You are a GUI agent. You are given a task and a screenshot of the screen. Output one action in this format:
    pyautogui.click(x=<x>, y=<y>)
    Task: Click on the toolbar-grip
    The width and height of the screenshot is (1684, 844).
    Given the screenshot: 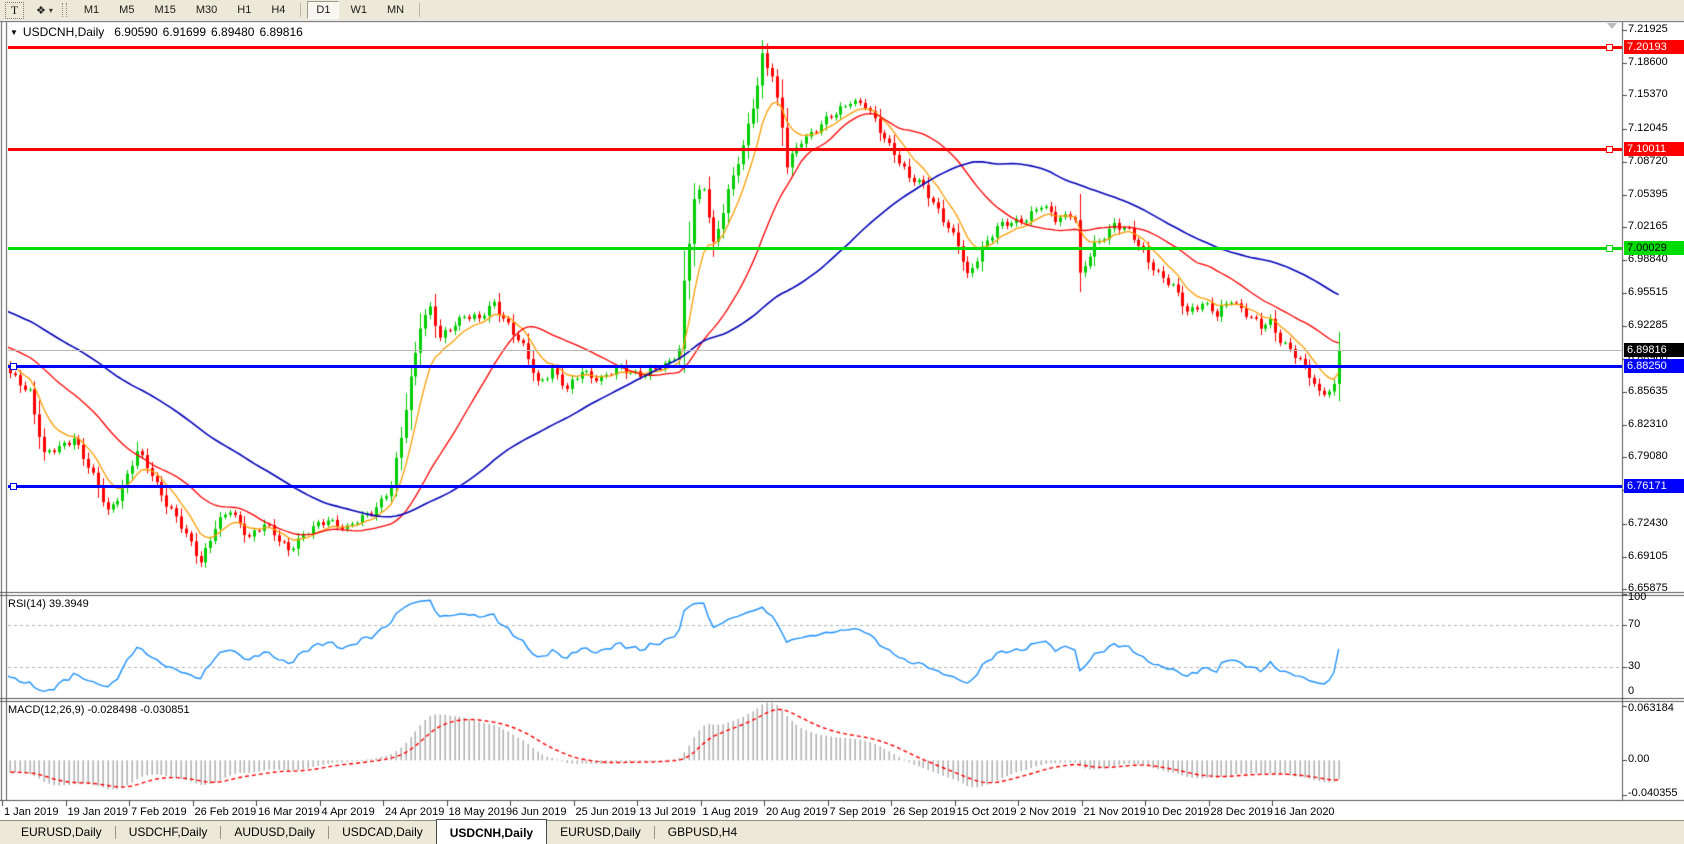 What is the action you would take?
    pyautogui.click(x=64, y=10)
    